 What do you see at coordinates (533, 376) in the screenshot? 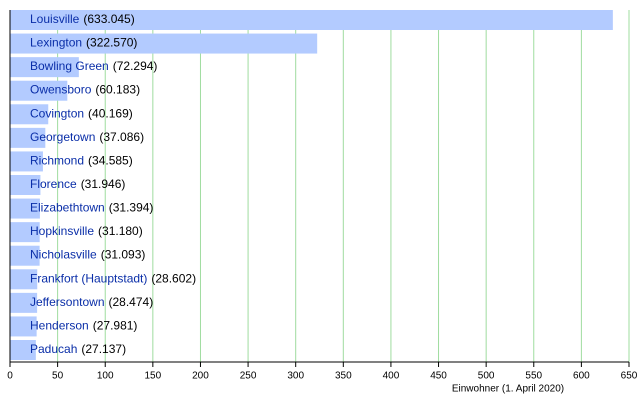
I see `x-tick-label: 550` at bounding box center [533, 376].